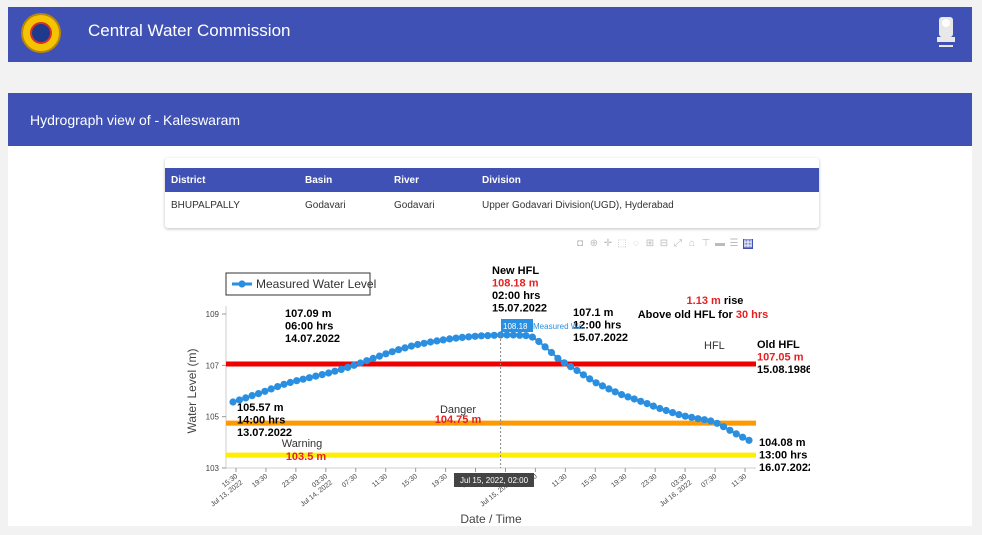 This screenshot has height=535, width=982. I want to click on x-tick-label: 15:30, so click(410, 481).